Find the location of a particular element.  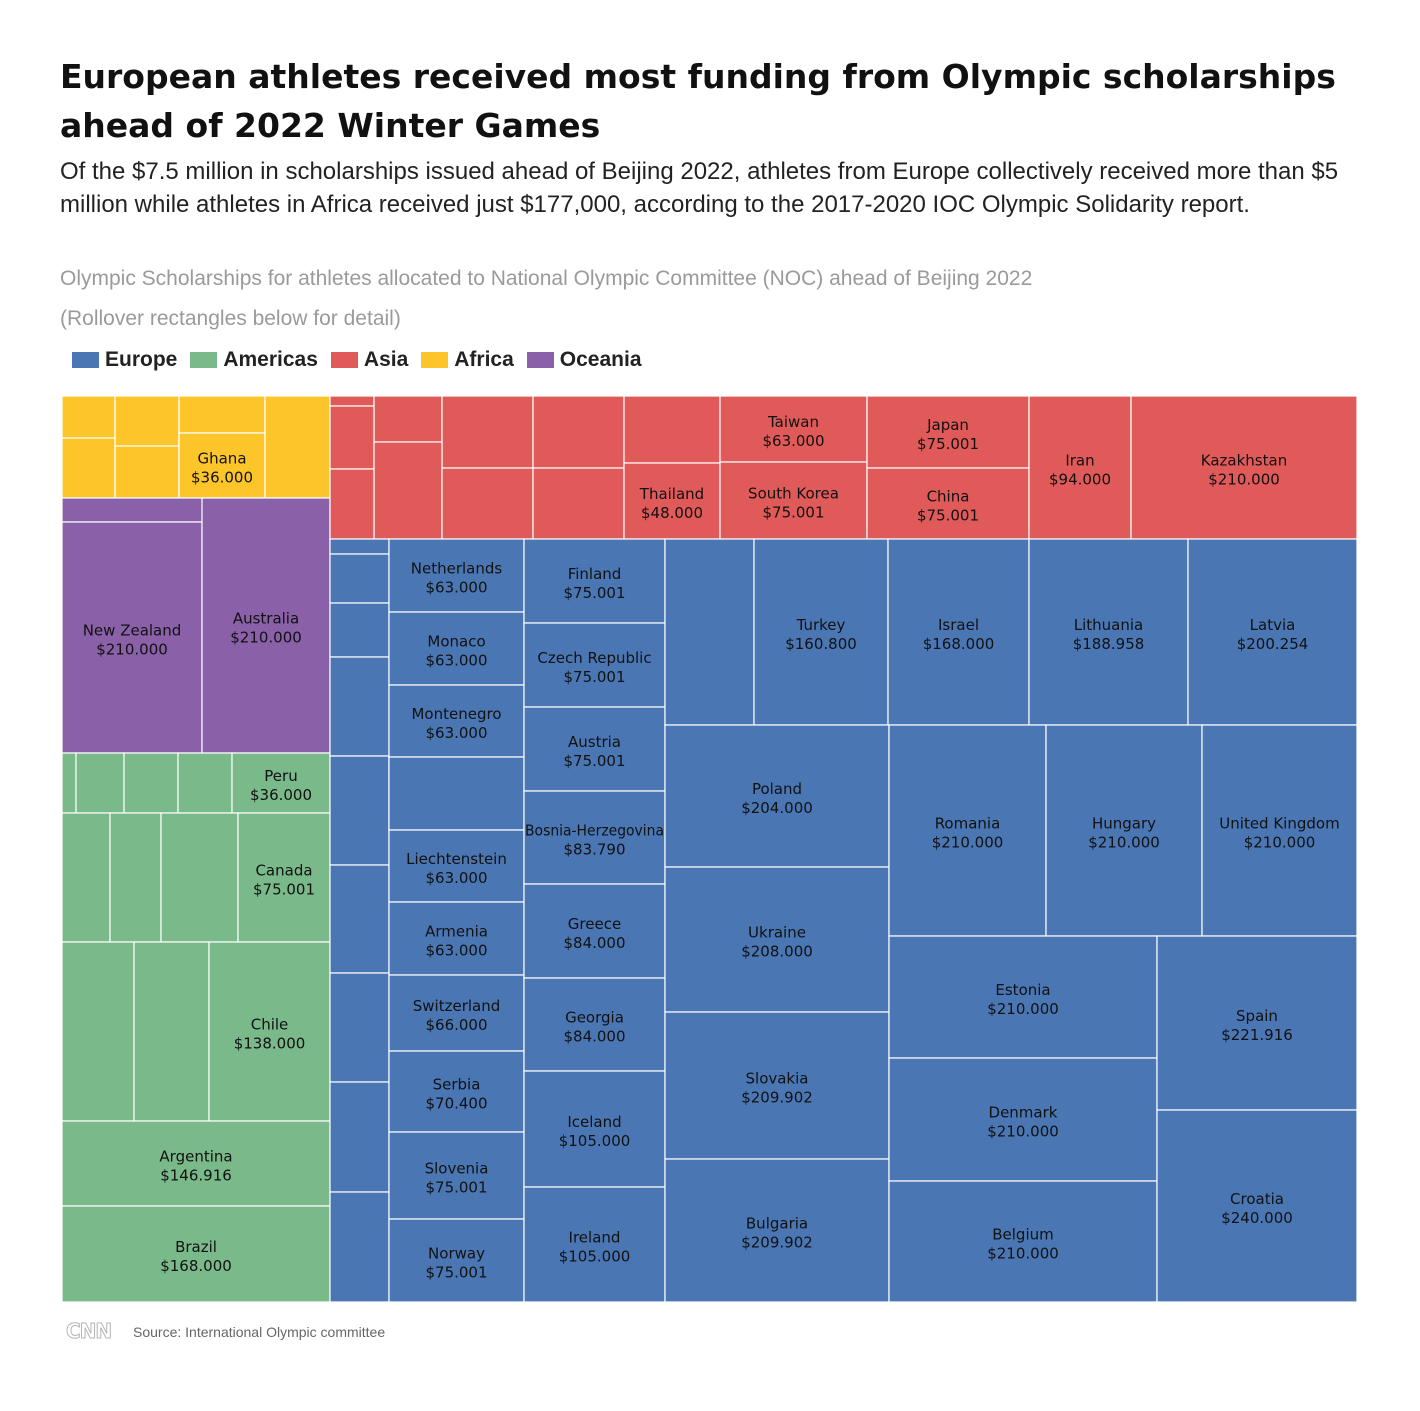

treemap-tile-belgium: Belgium$210.000 is located at coordinates (1023, 1241).